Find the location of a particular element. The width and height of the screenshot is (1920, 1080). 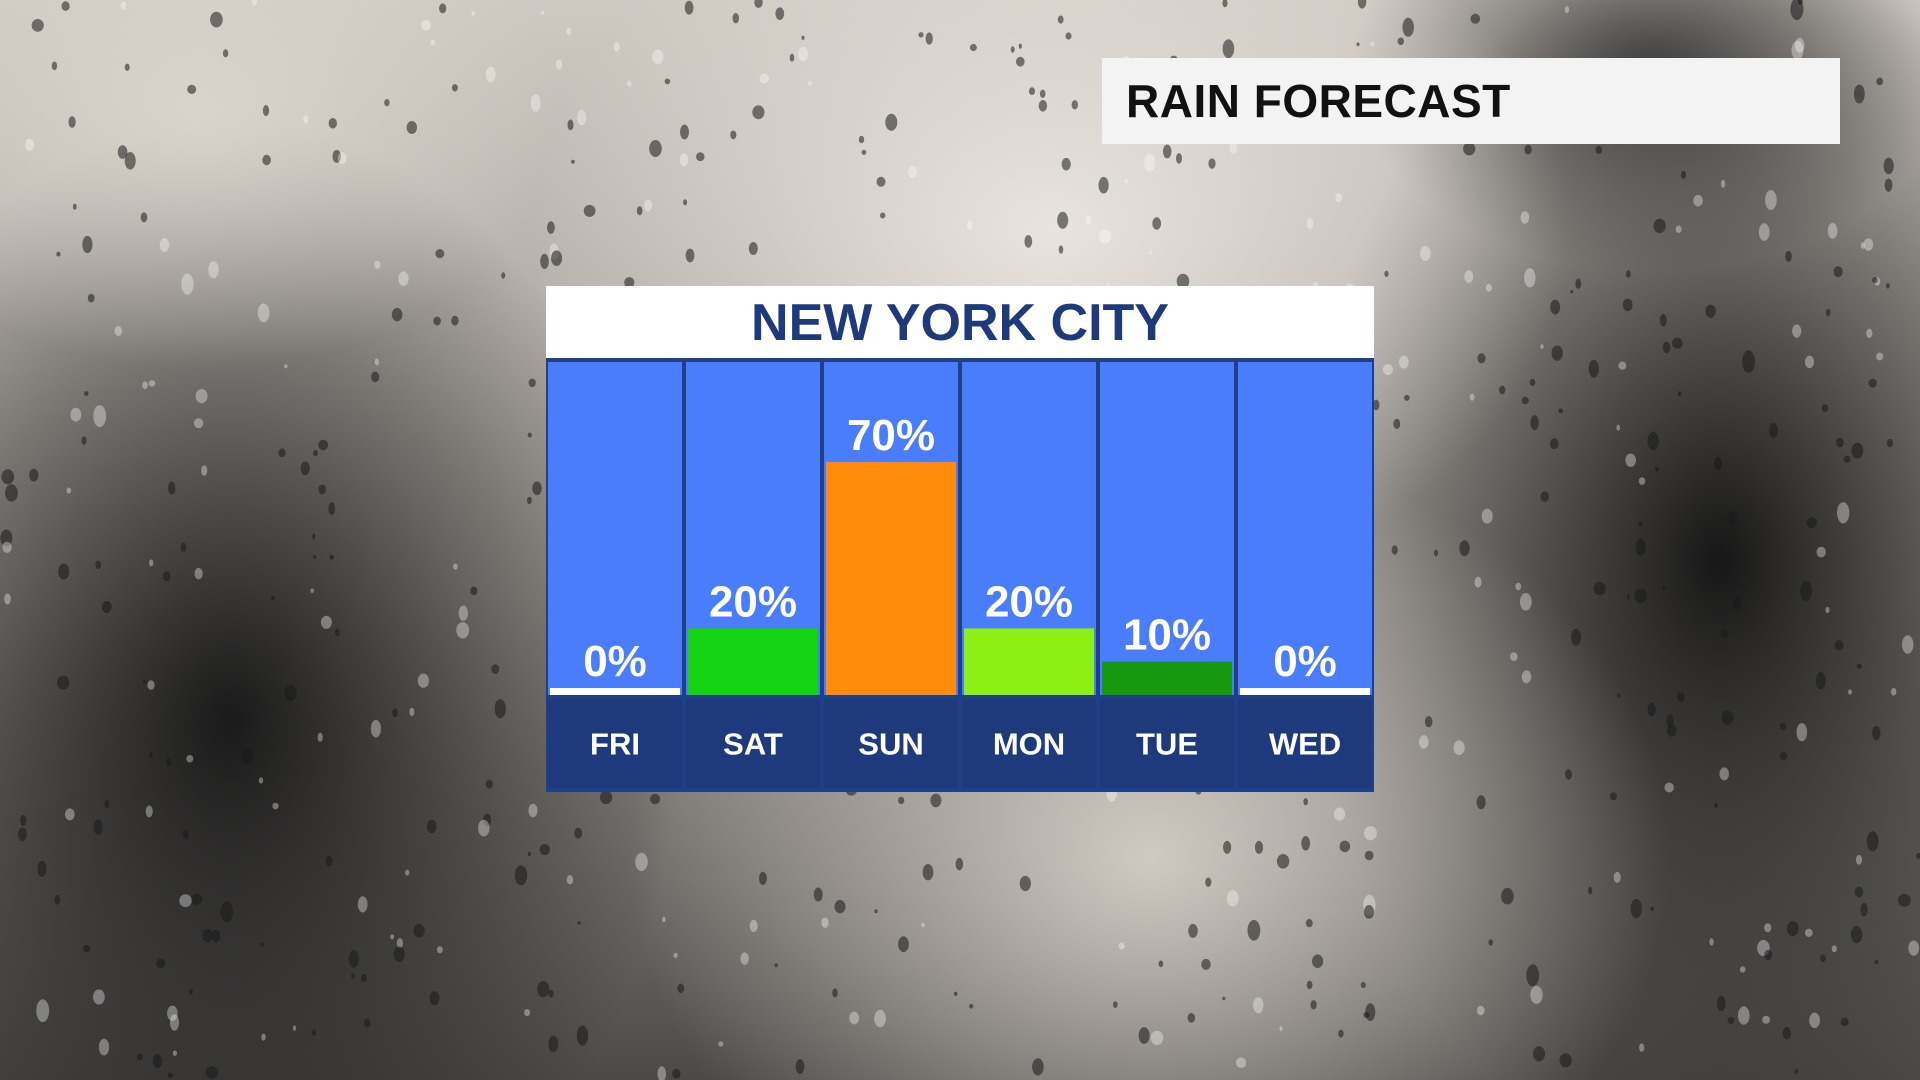

tick-label-fri: FRI is located at coordinates (615, 744).